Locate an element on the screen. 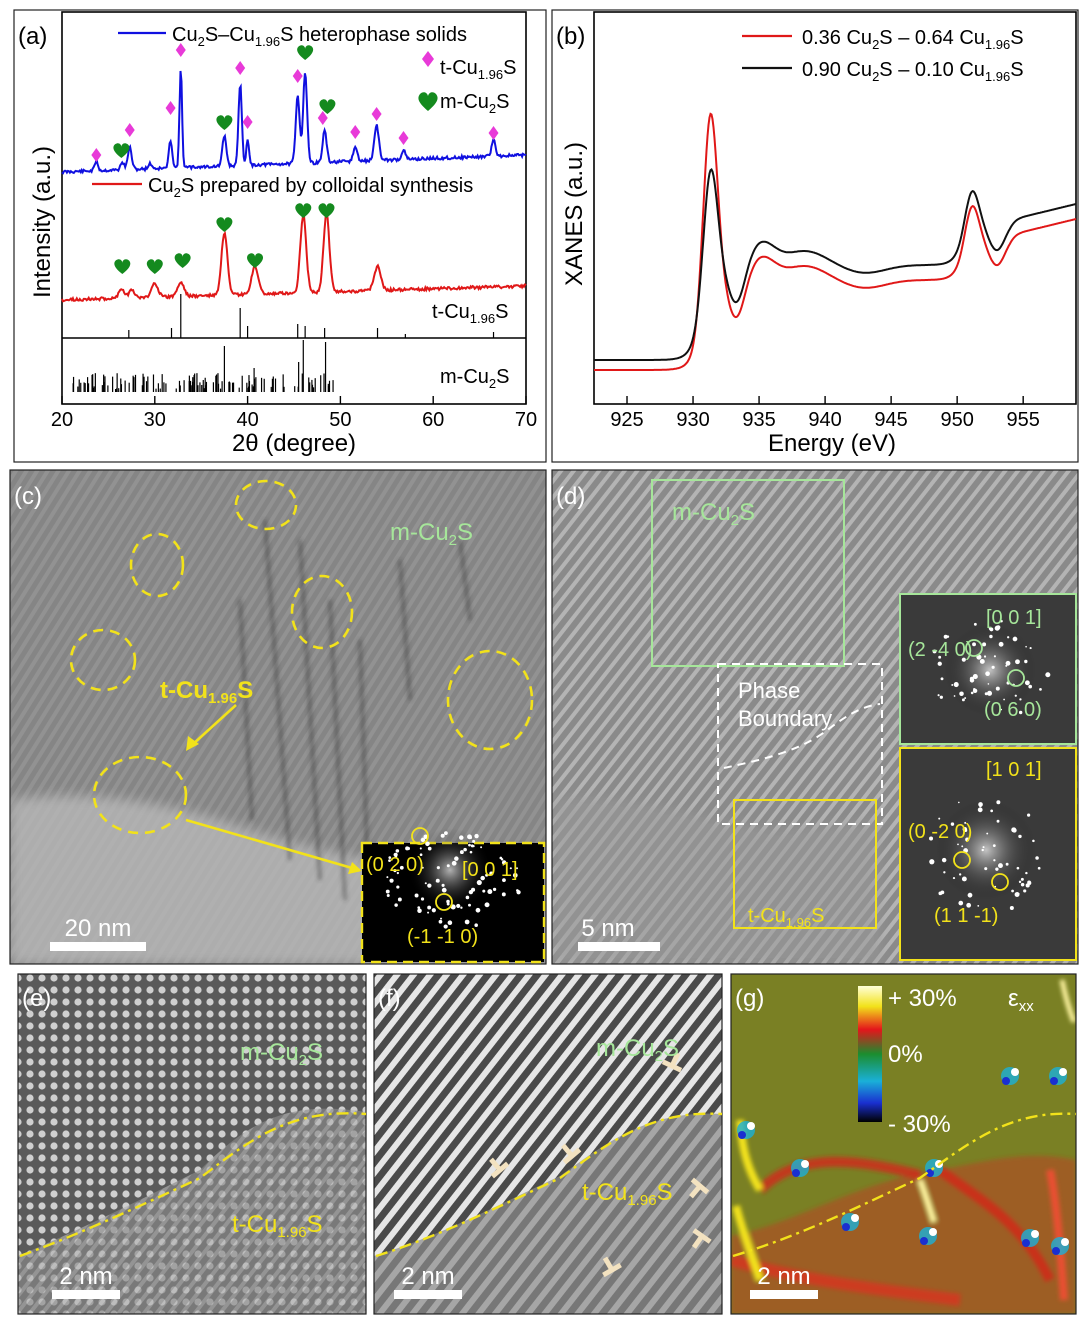 The width and height of the screenshot is (1080, 1320). legend-t-text: t-Cu1.96S is located at coordinates (478, 69).